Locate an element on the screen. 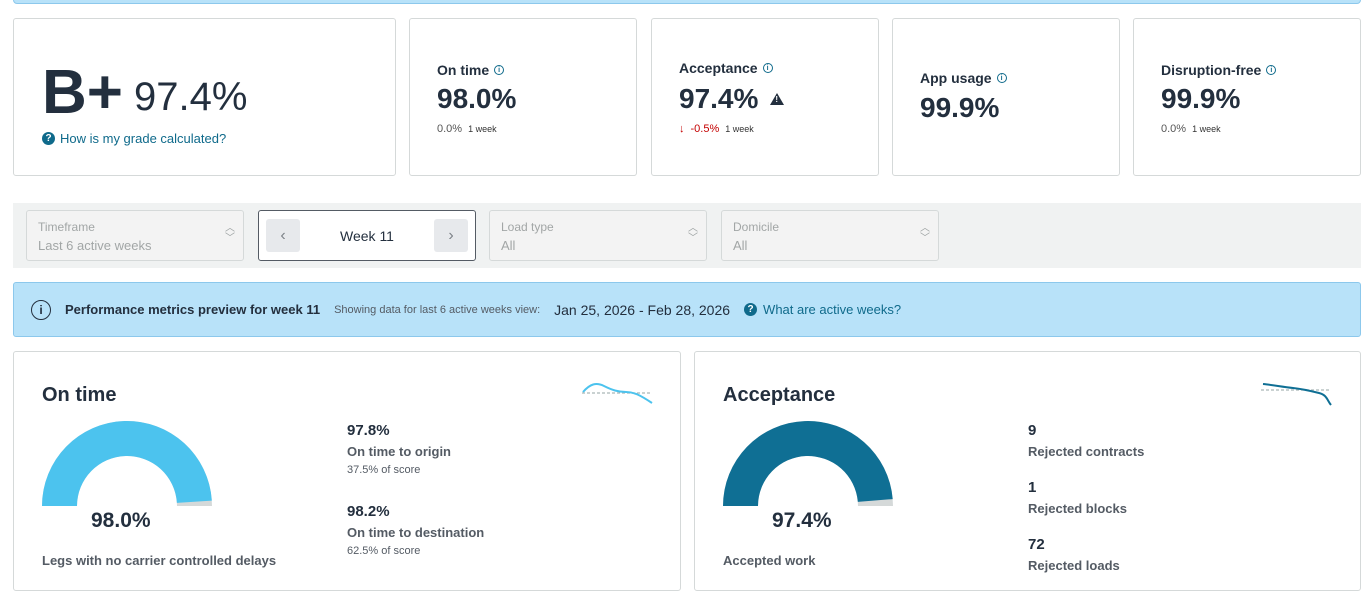  arrow-down-icon: ↓ is located at coordinates (682, 129).